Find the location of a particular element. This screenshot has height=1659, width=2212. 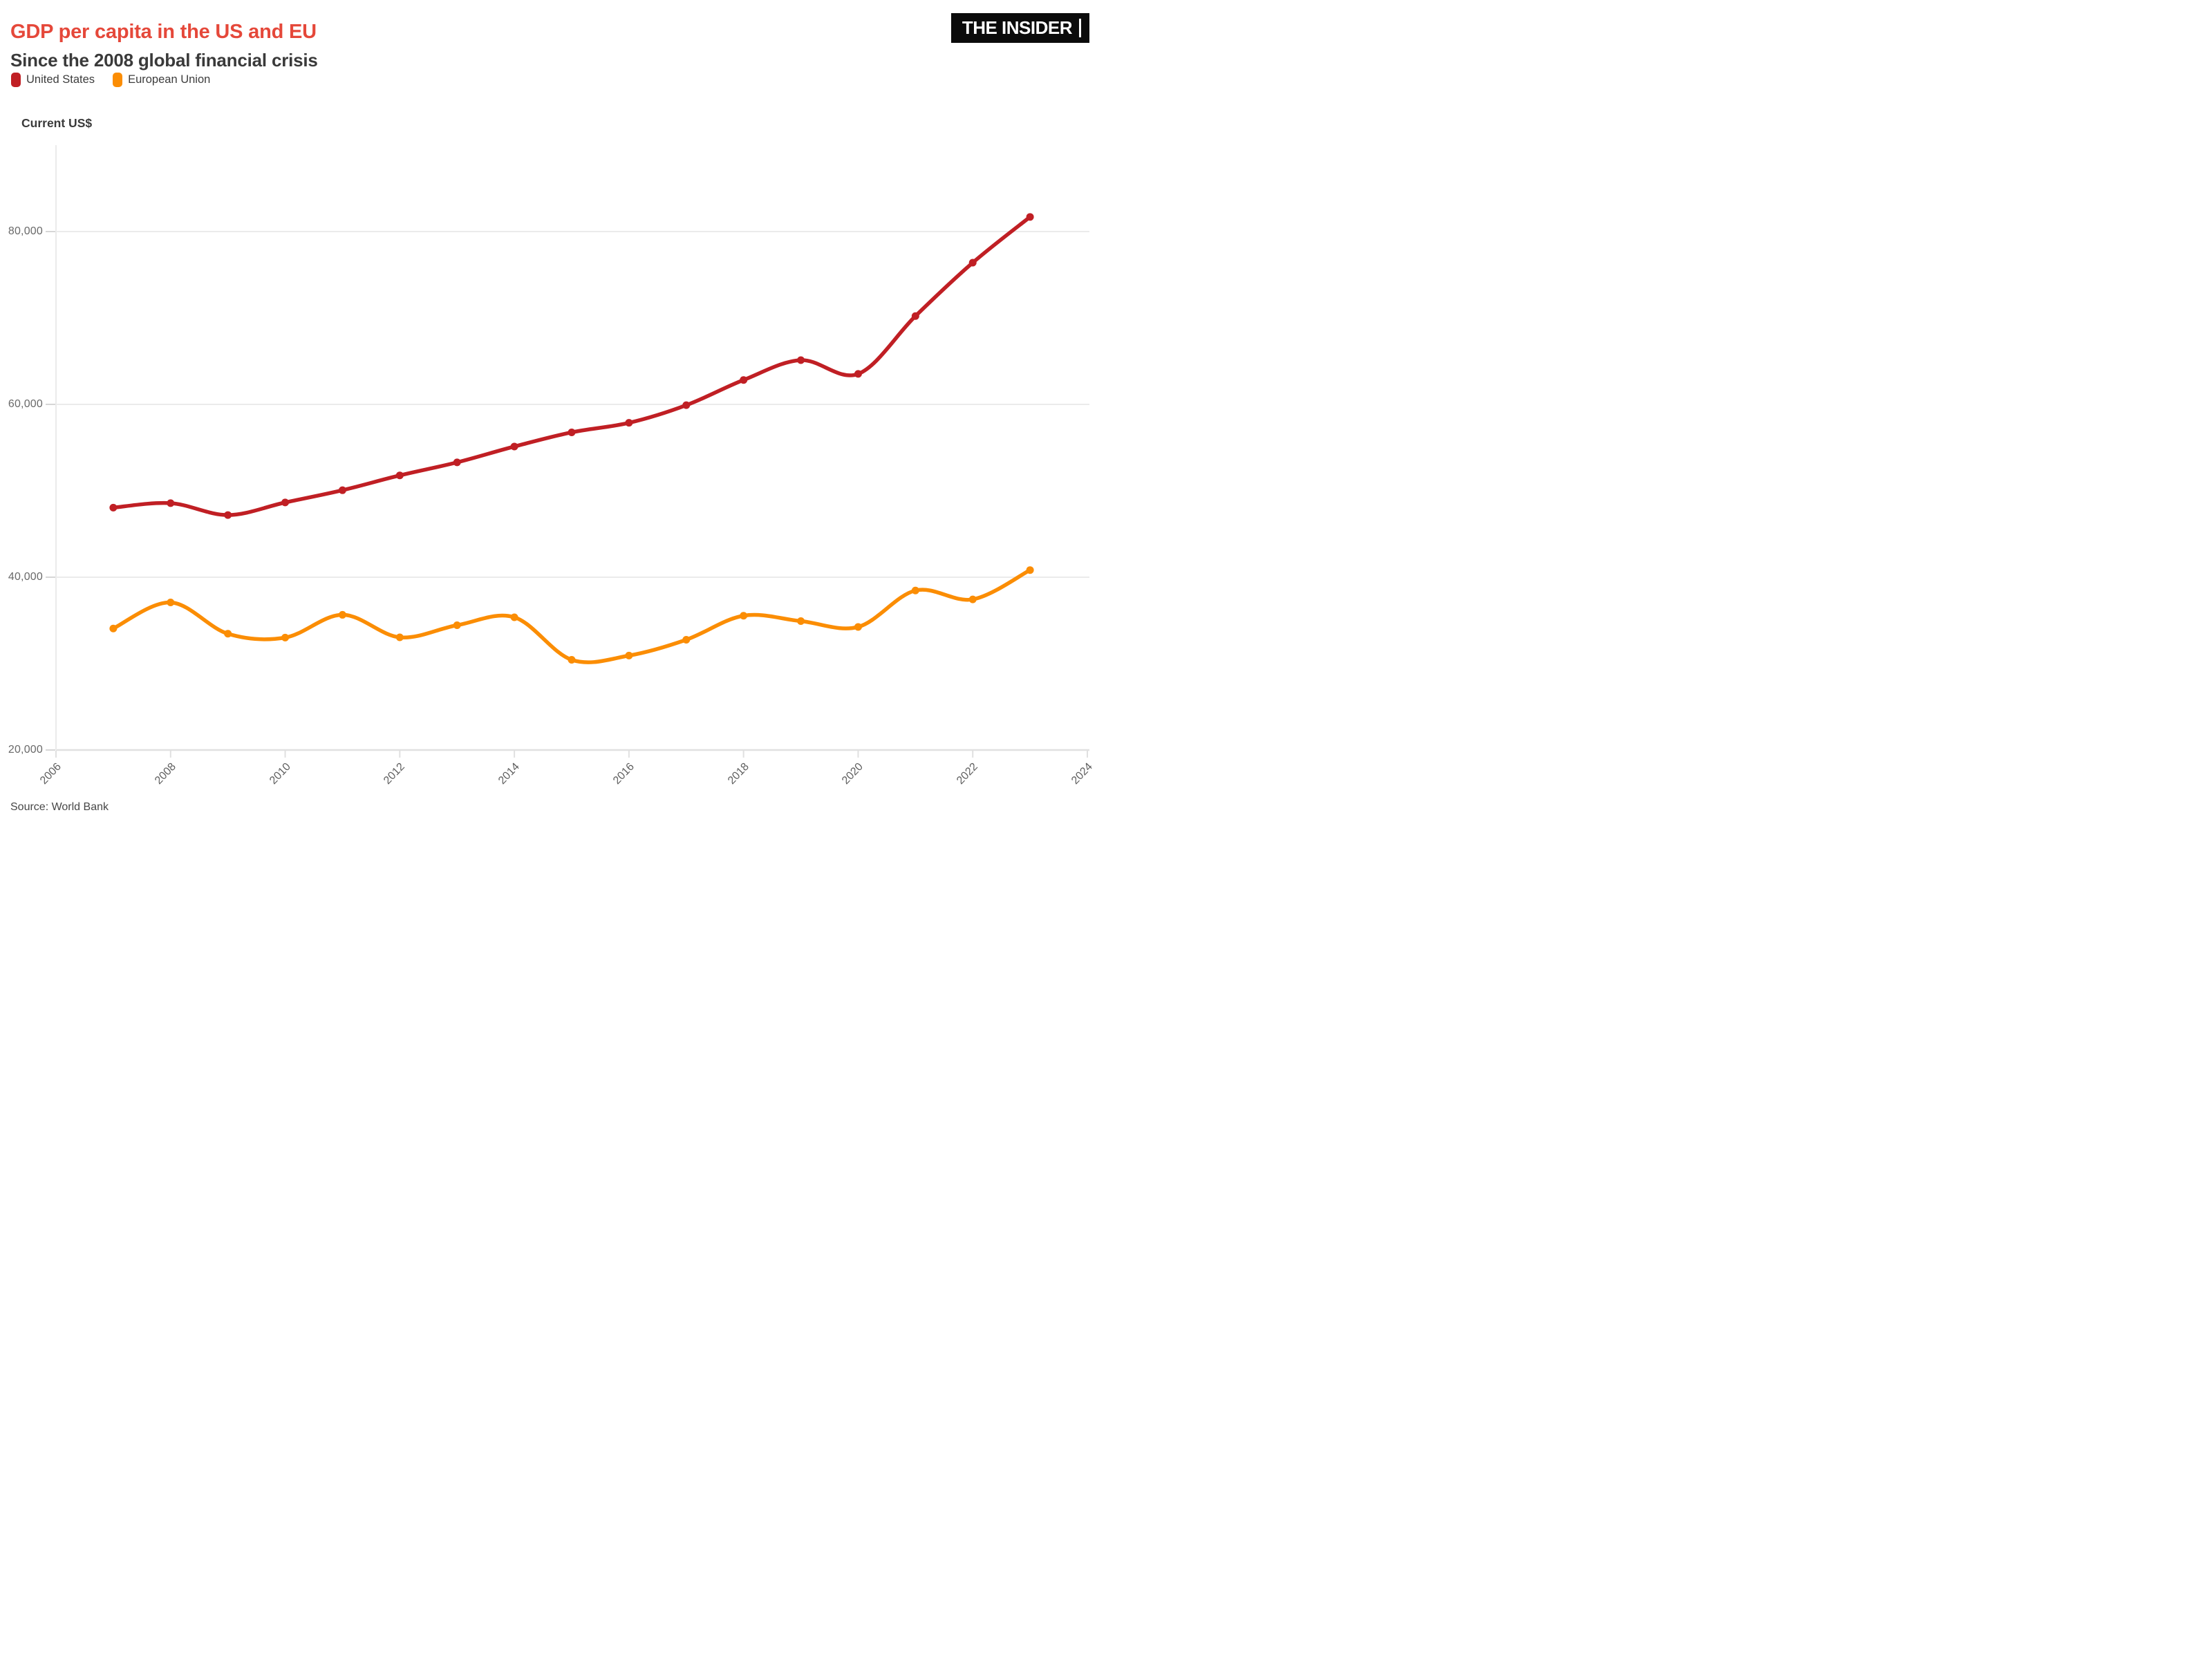

us-series-swatch-icon is located at coordinates (16, 80).